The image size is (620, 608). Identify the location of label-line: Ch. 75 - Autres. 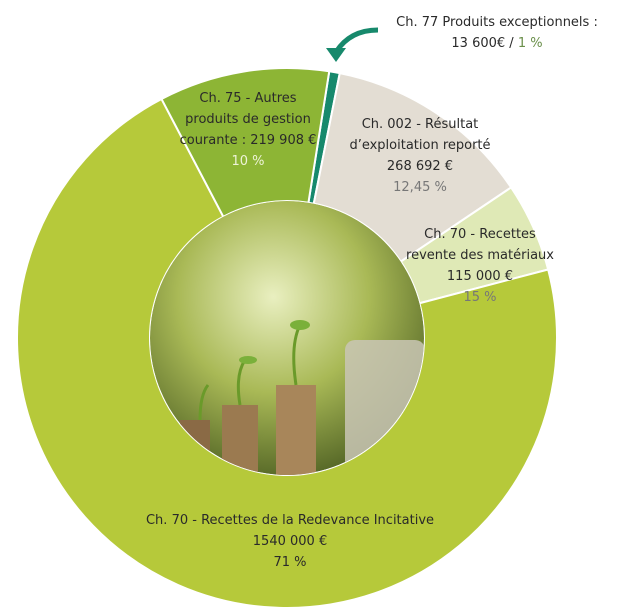
(247, 98).